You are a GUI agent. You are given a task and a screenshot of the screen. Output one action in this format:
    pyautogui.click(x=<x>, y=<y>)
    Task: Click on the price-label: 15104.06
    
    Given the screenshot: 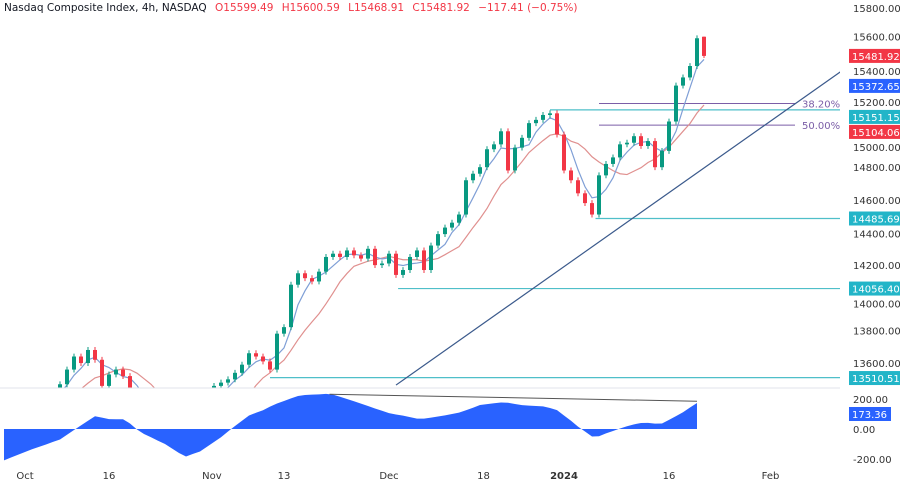 What is the action you would take?
    pyautogui.click(x=876, y=133)
    